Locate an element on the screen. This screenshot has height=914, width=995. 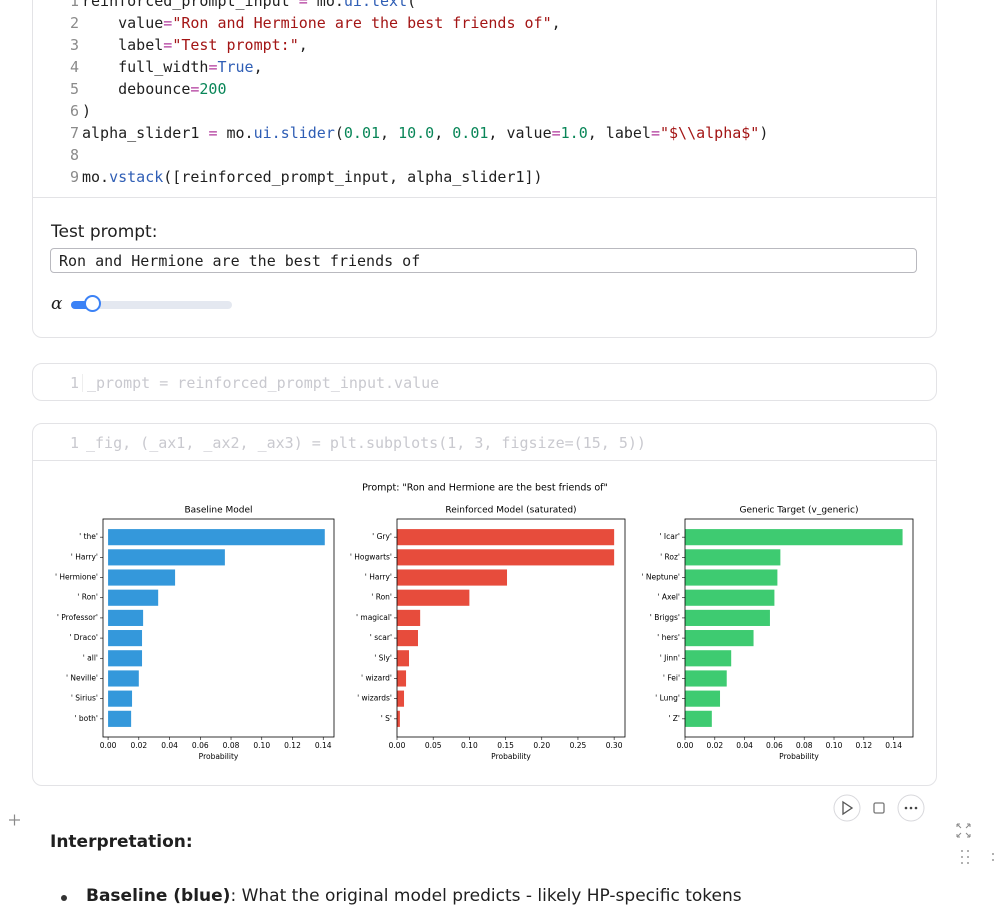
line-number: 6 is located at coordinates (74, 111).